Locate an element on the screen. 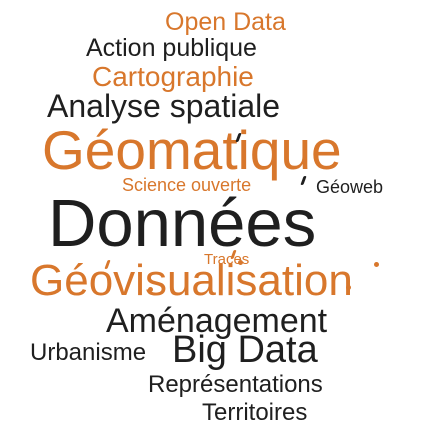 This screenshot has height=440, width=423. word-open-data: Open Data is located at coordinates (225, 22).